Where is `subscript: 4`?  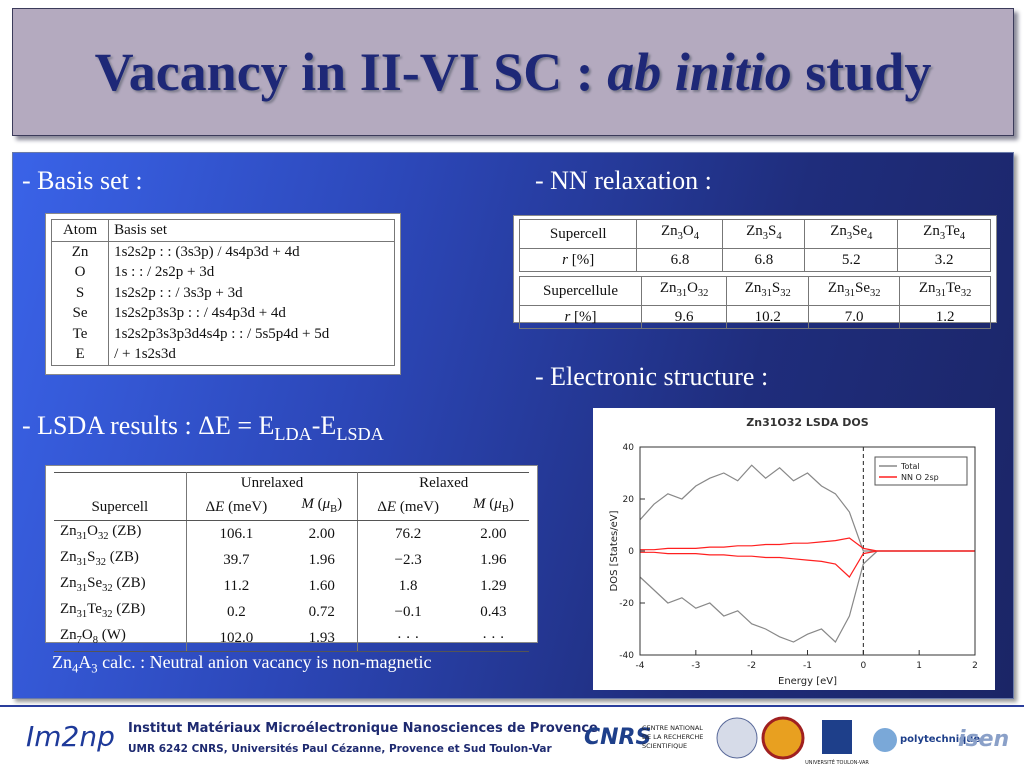 subscript: 4 is located at coordinates (696, 236).